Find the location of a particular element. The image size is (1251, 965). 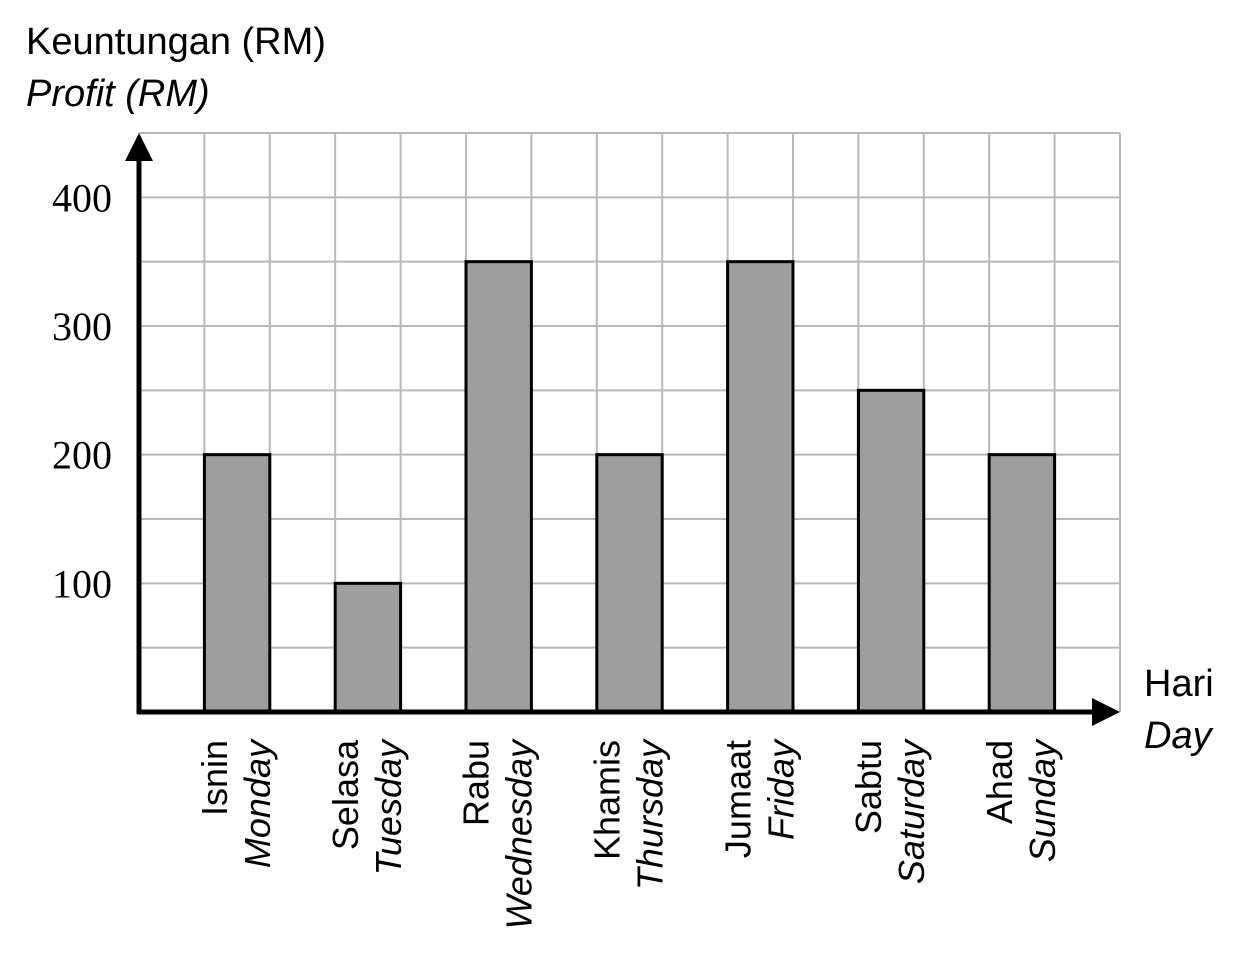

bar-friday is located at coordinates (760, 487).